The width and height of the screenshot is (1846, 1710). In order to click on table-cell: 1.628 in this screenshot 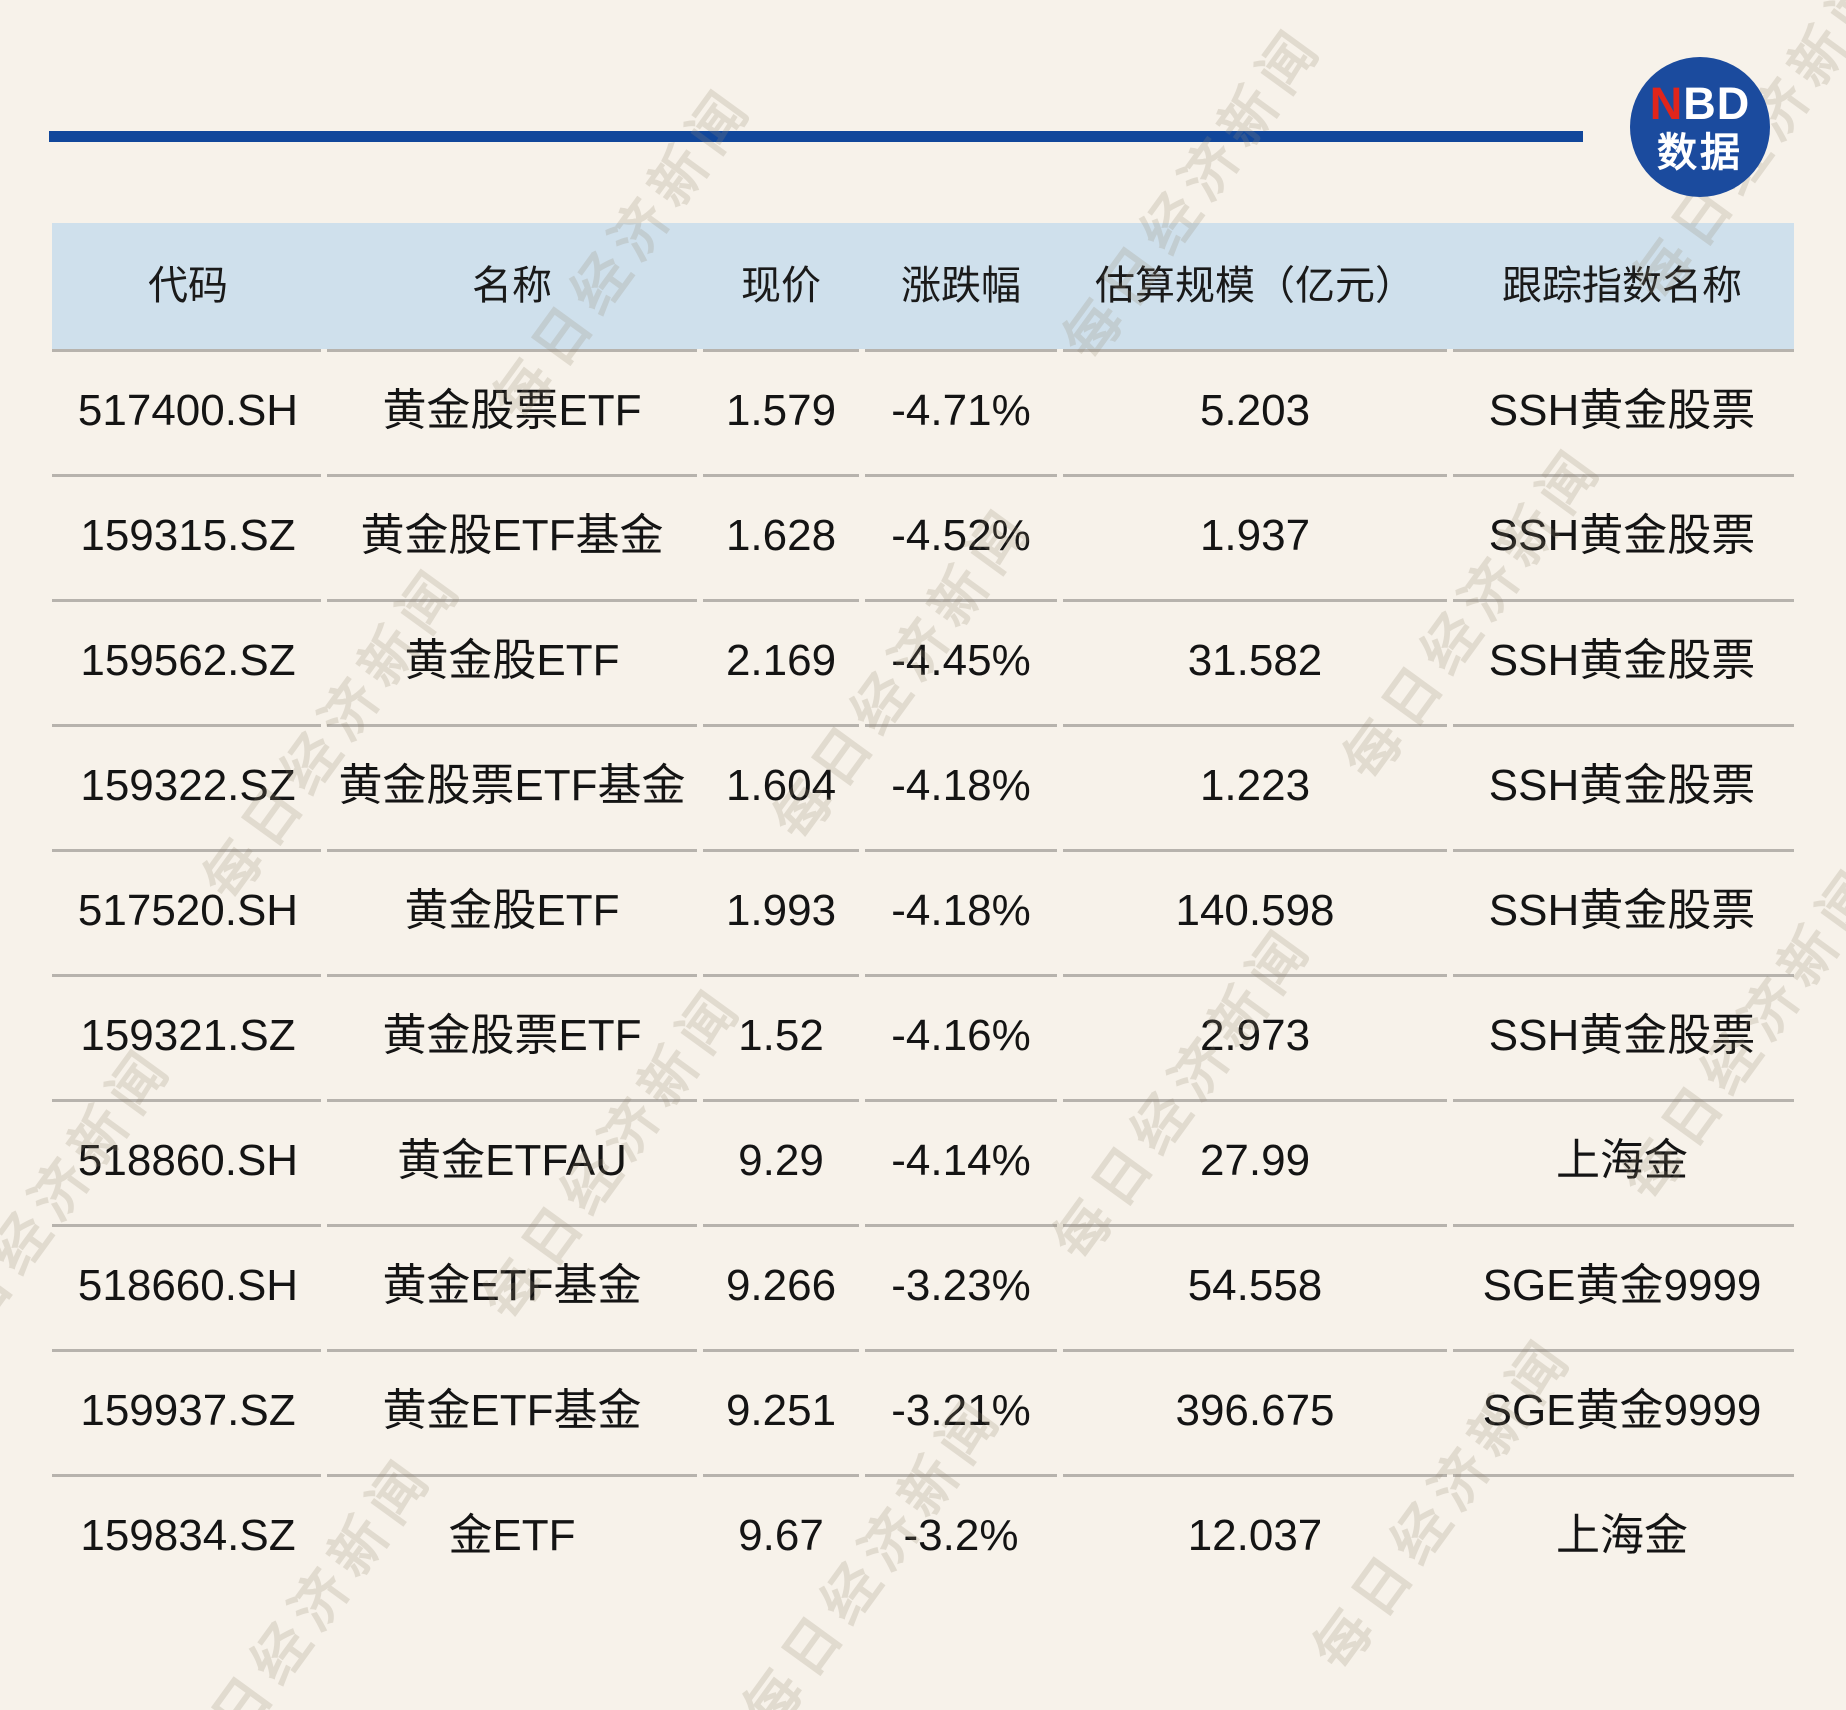, I will do `click(781, 536)`.